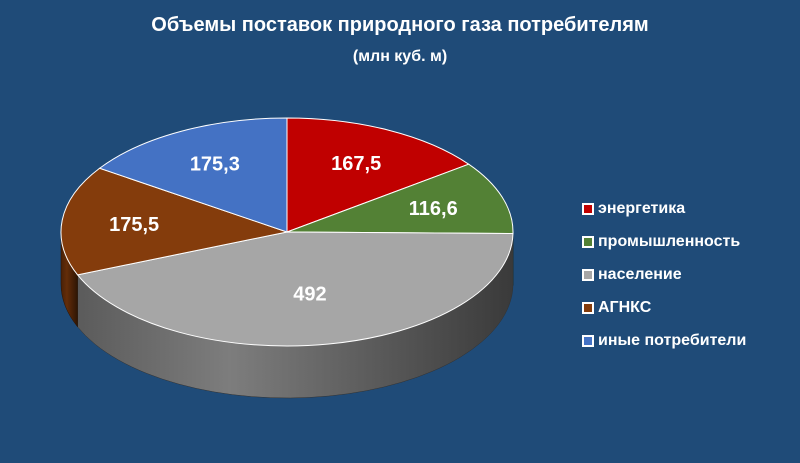 The width and height of the screenshot is (800, 463). I want to click on legend-item-industry: промышленность, so click(664, 241).